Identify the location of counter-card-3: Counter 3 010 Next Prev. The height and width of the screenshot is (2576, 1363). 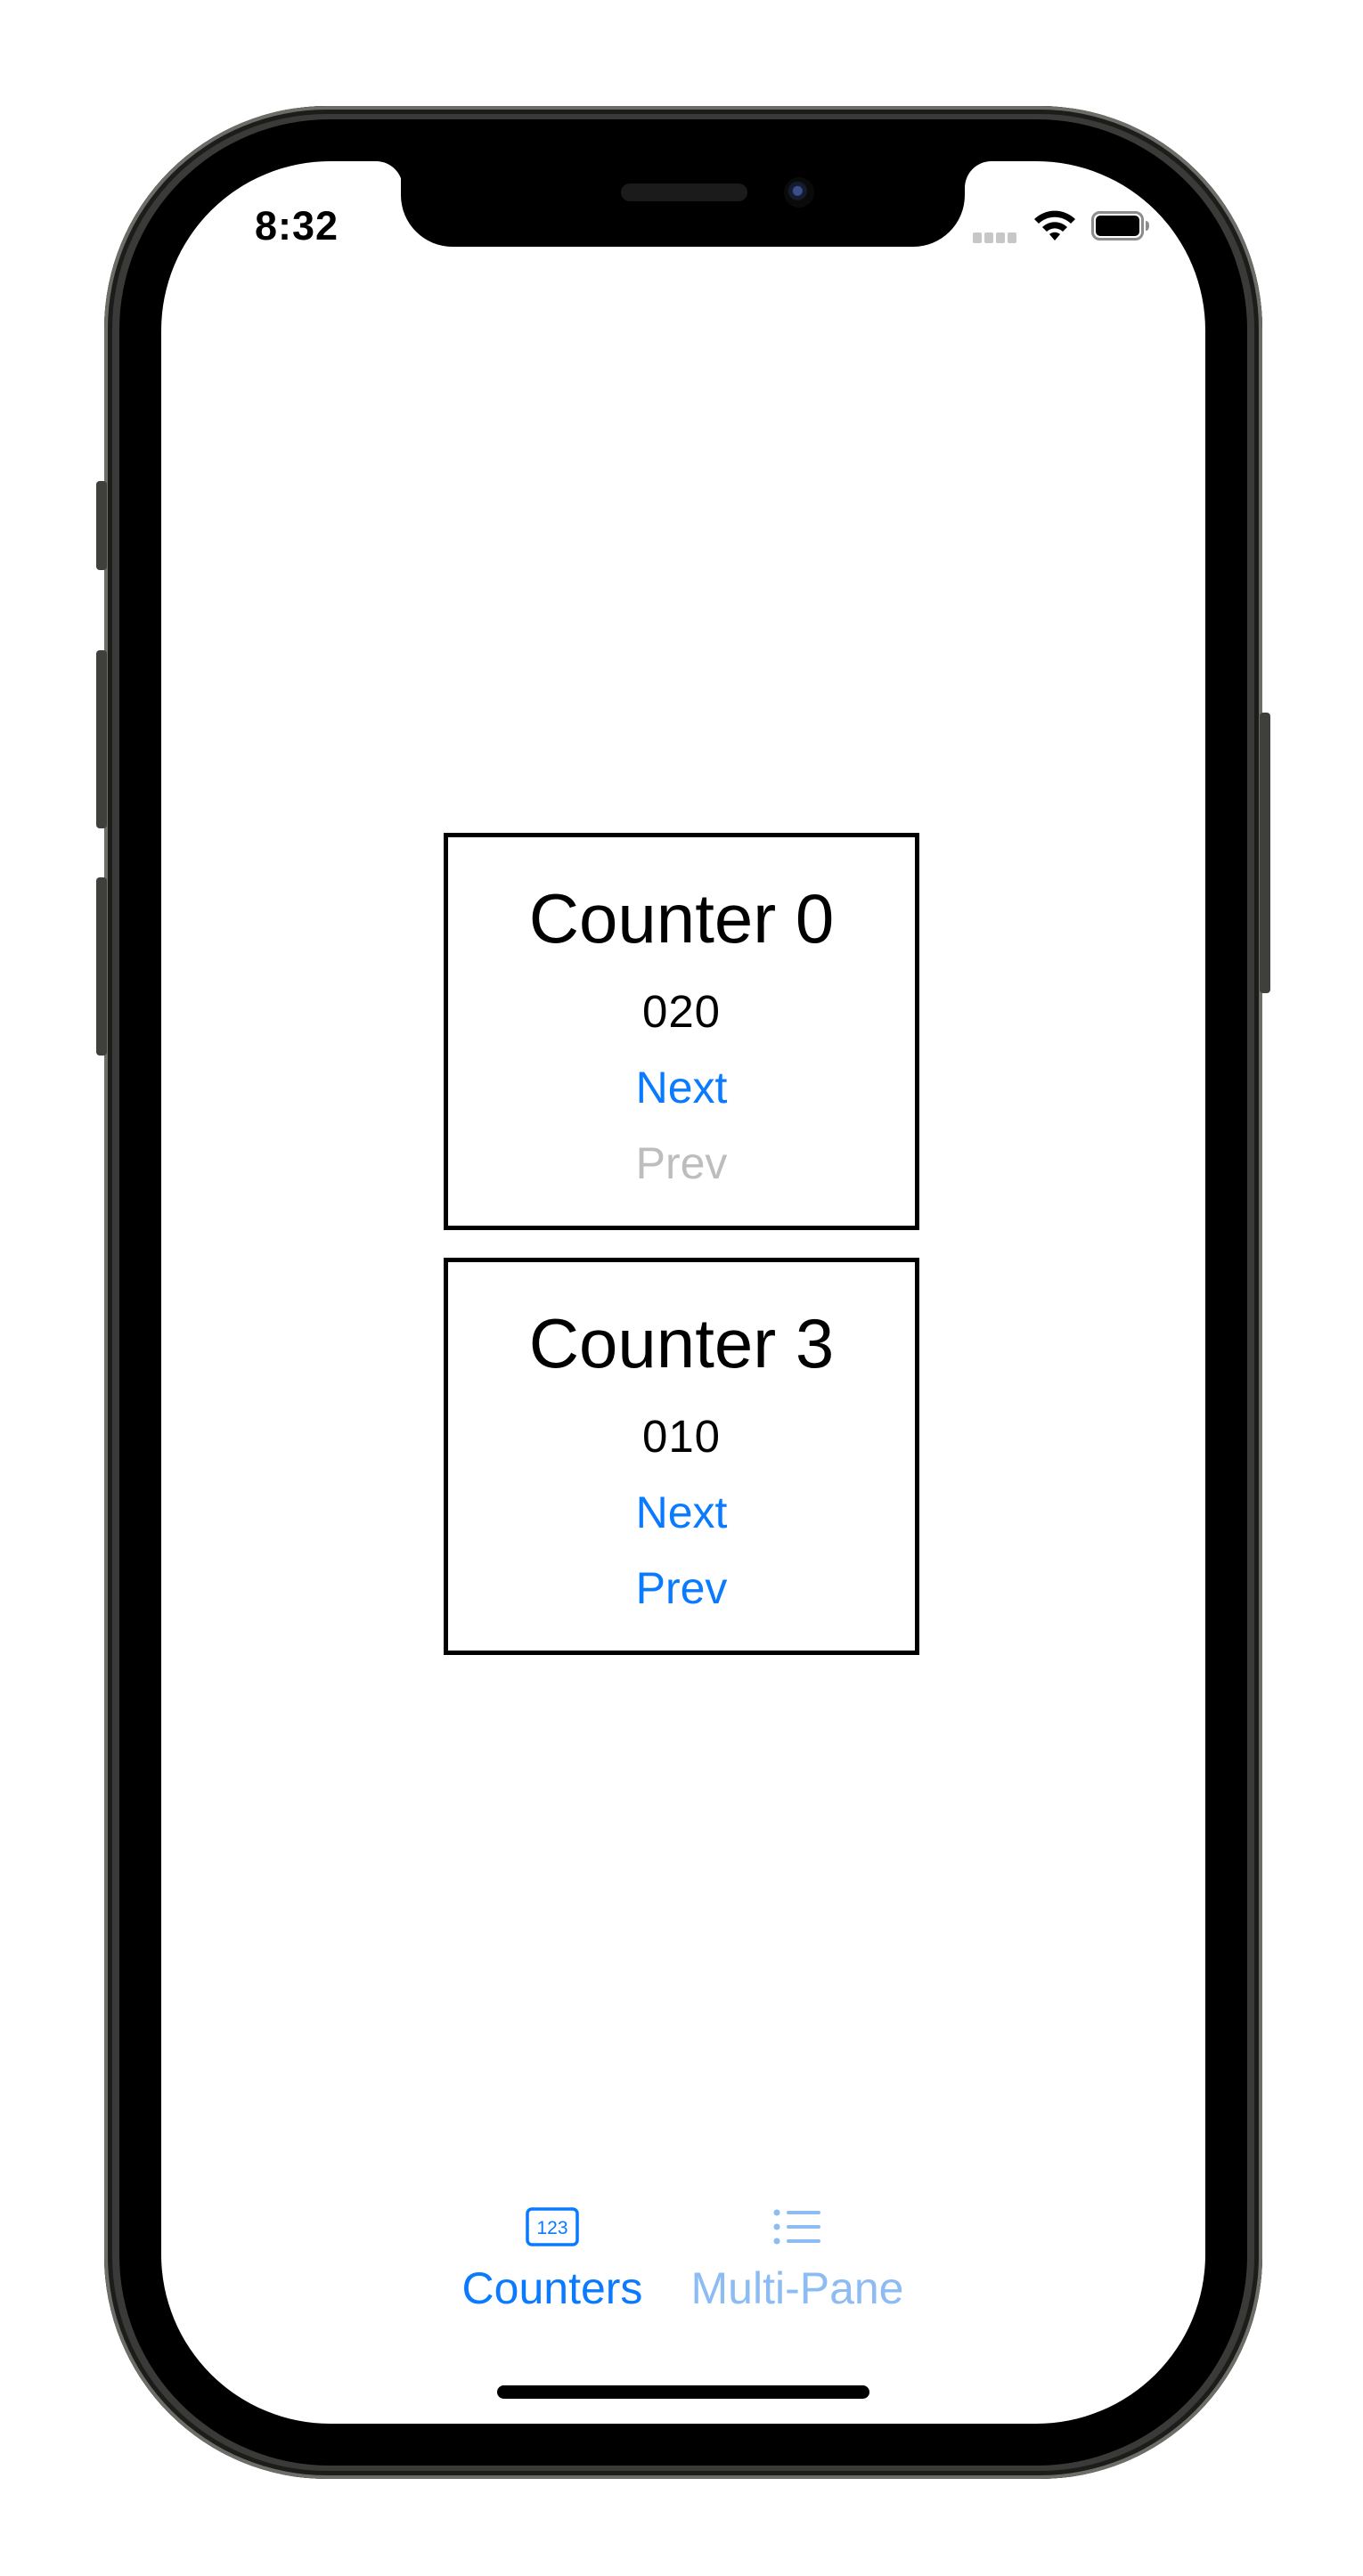
(681, 1456).